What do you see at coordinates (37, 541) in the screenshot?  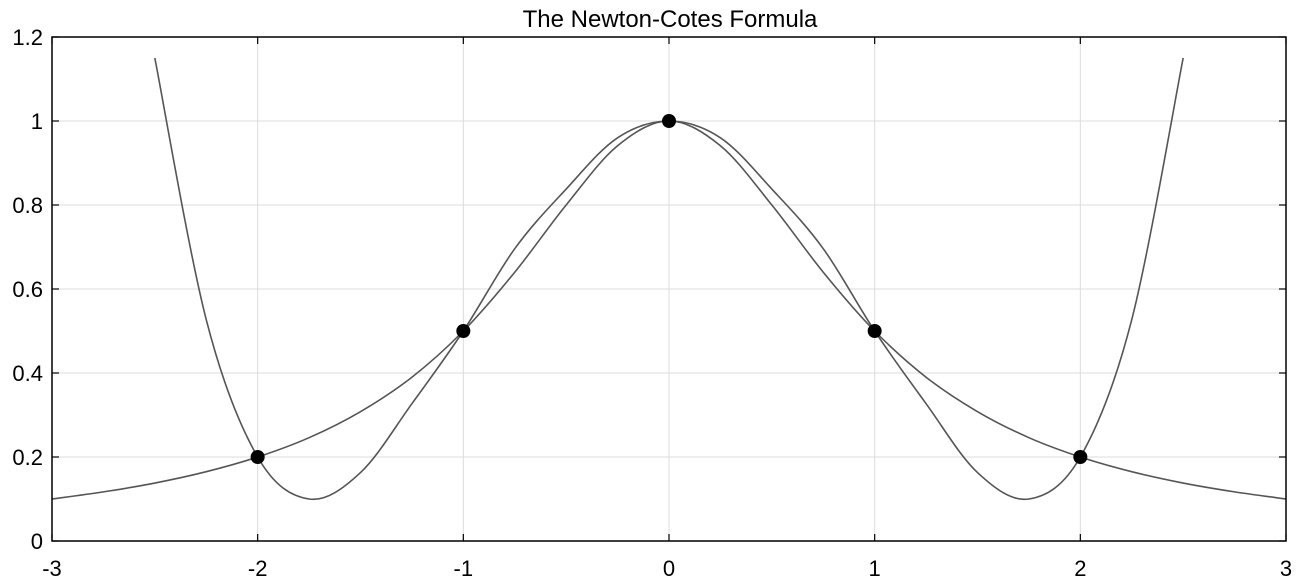 I see `y-tick-label: 0` at bounding box center [37, 541].